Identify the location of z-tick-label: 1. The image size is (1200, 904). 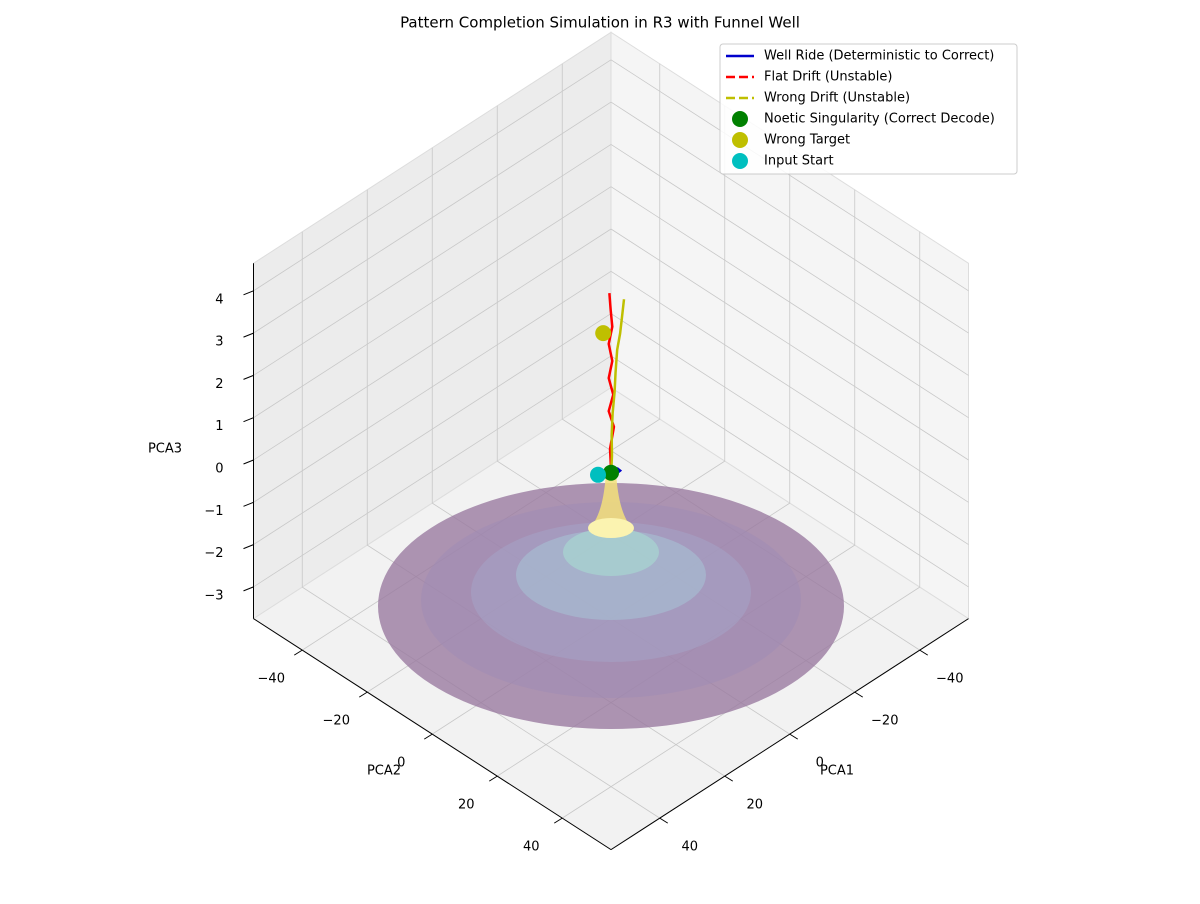
(219, 426).